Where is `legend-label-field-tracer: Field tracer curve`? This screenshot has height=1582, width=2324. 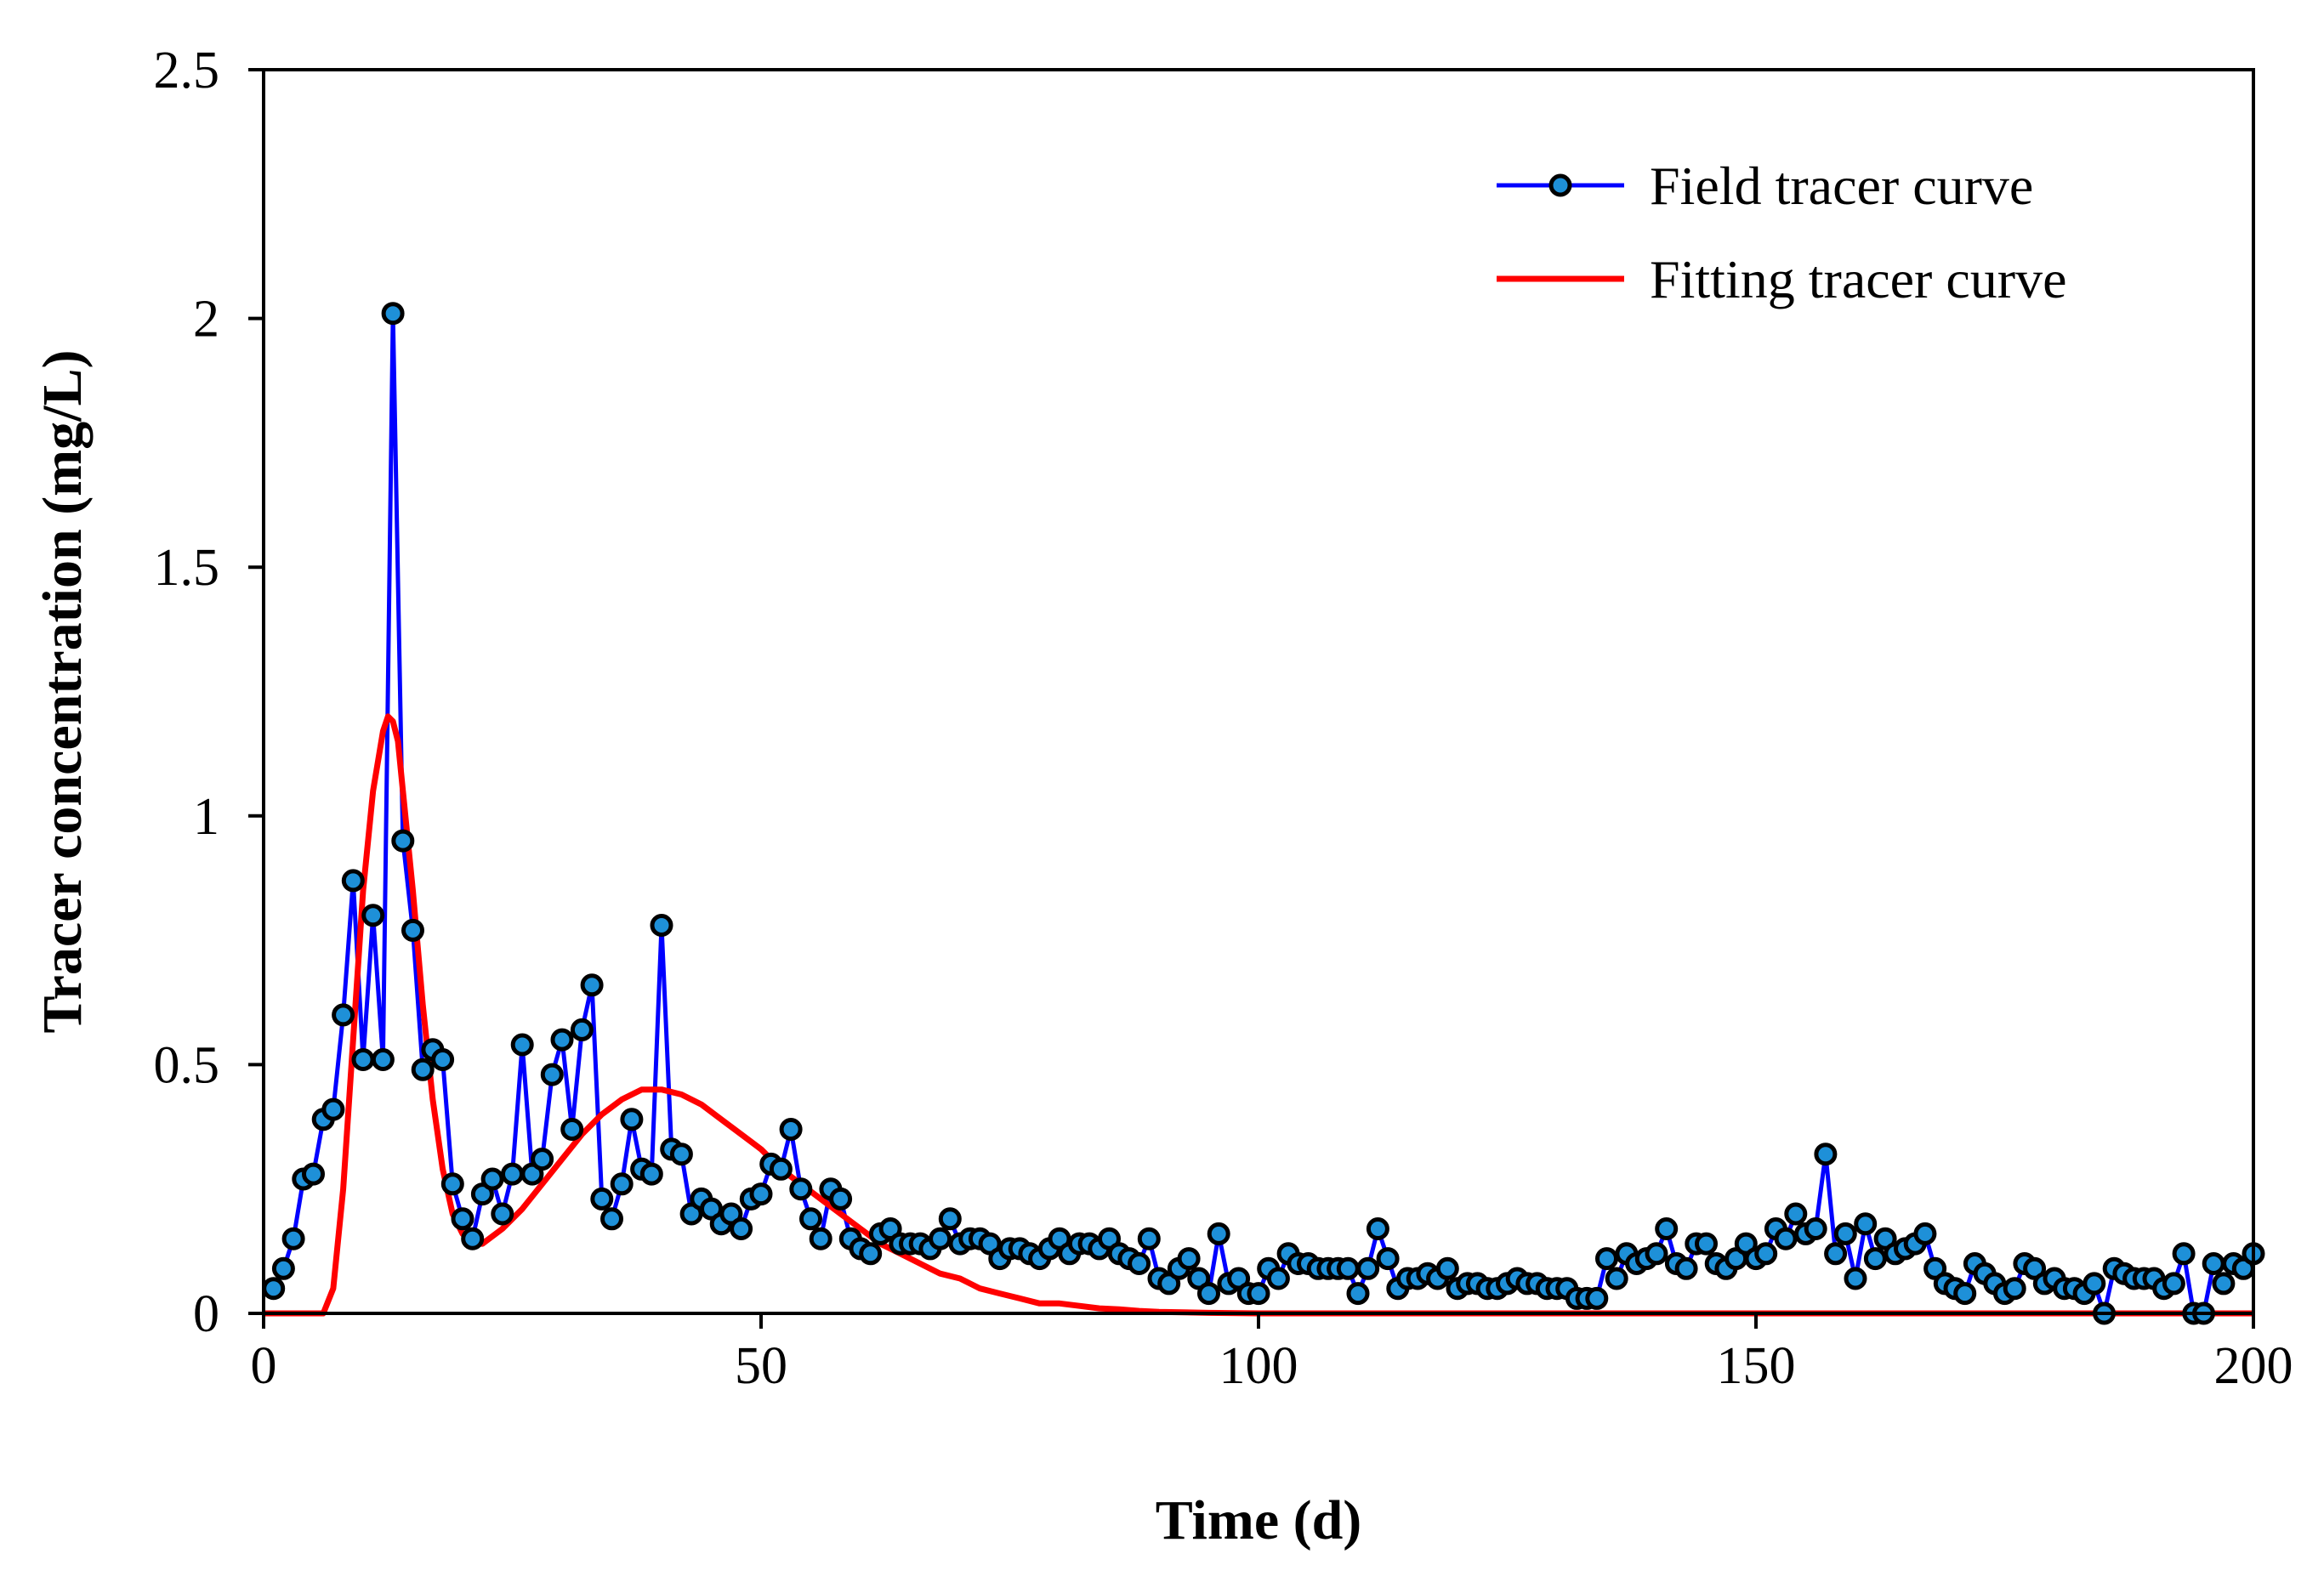
legend-label-field-tracer: Field tracer curve is located at coordinates (1841, 186).